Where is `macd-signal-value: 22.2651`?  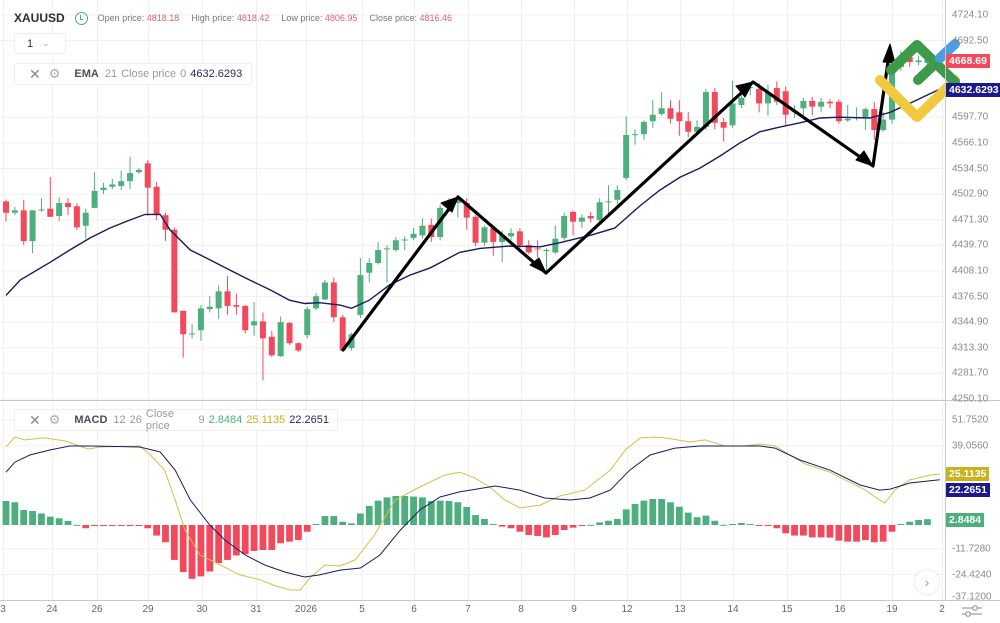 macd-signal-value: 22.2651 is located at coordinates (309, 420).